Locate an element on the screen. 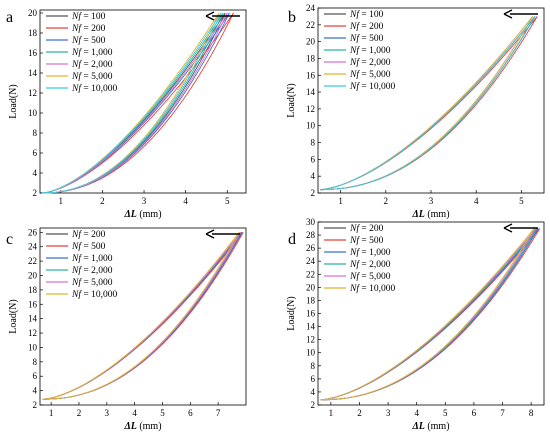 The height and width of the screenshot is (435, 550). series-1,000 is located at coordinates (133, 103).